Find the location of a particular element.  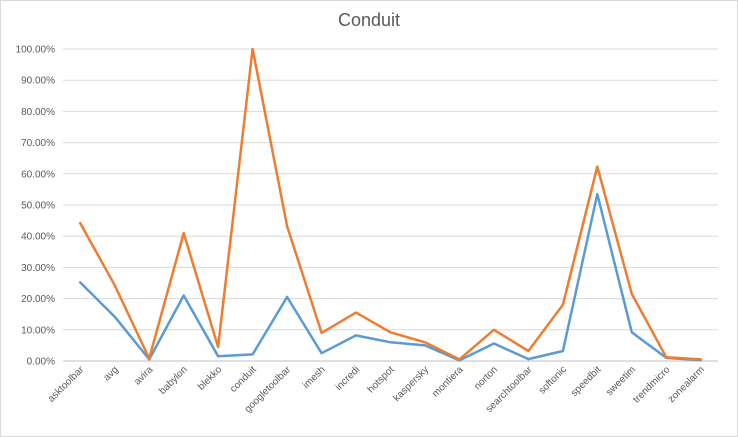

y-tick-label: 20.00% is located at coordinates (38, 299).